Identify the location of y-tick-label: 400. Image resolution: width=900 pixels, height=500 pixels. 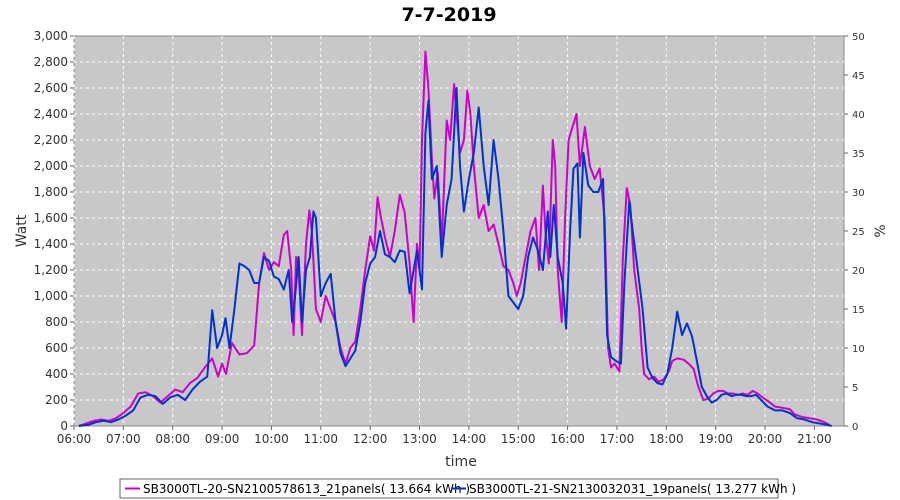
(56, 374).